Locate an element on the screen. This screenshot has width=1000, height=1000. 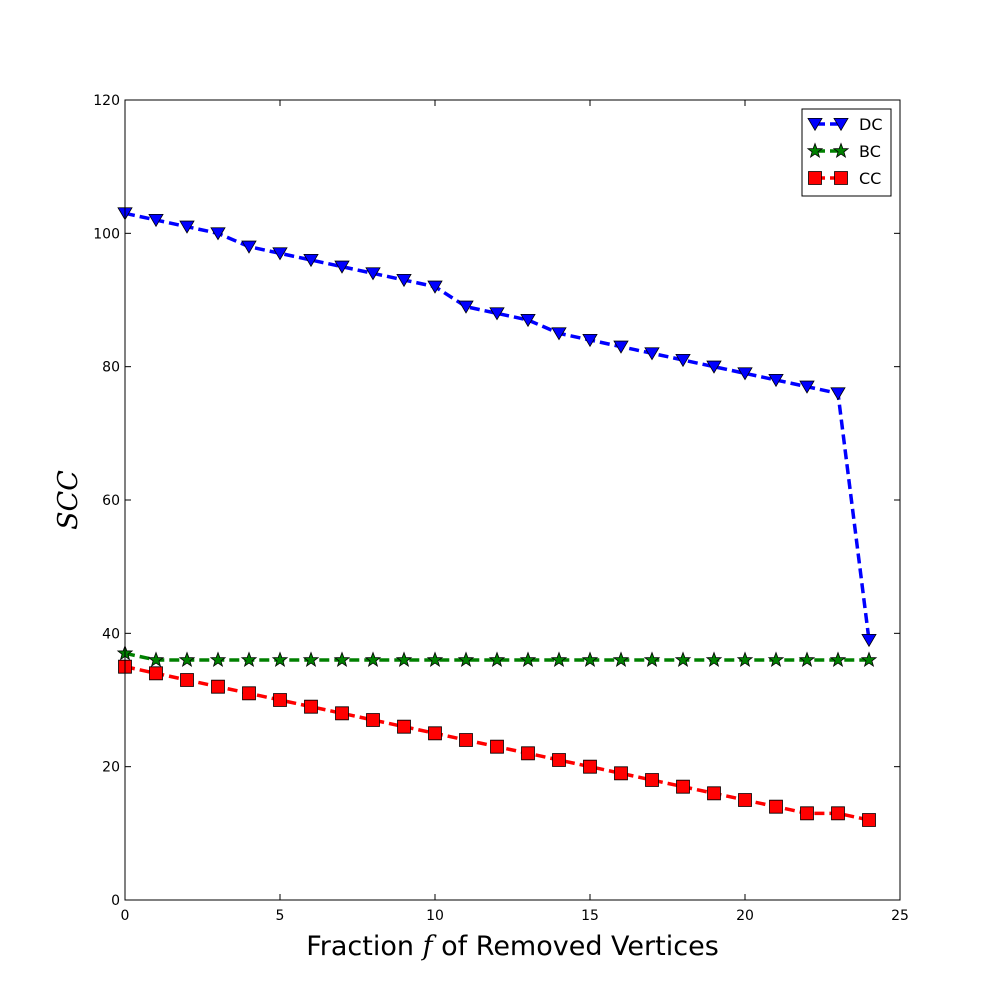
x-tick-label: 0 is located at coordinates (125, 916).